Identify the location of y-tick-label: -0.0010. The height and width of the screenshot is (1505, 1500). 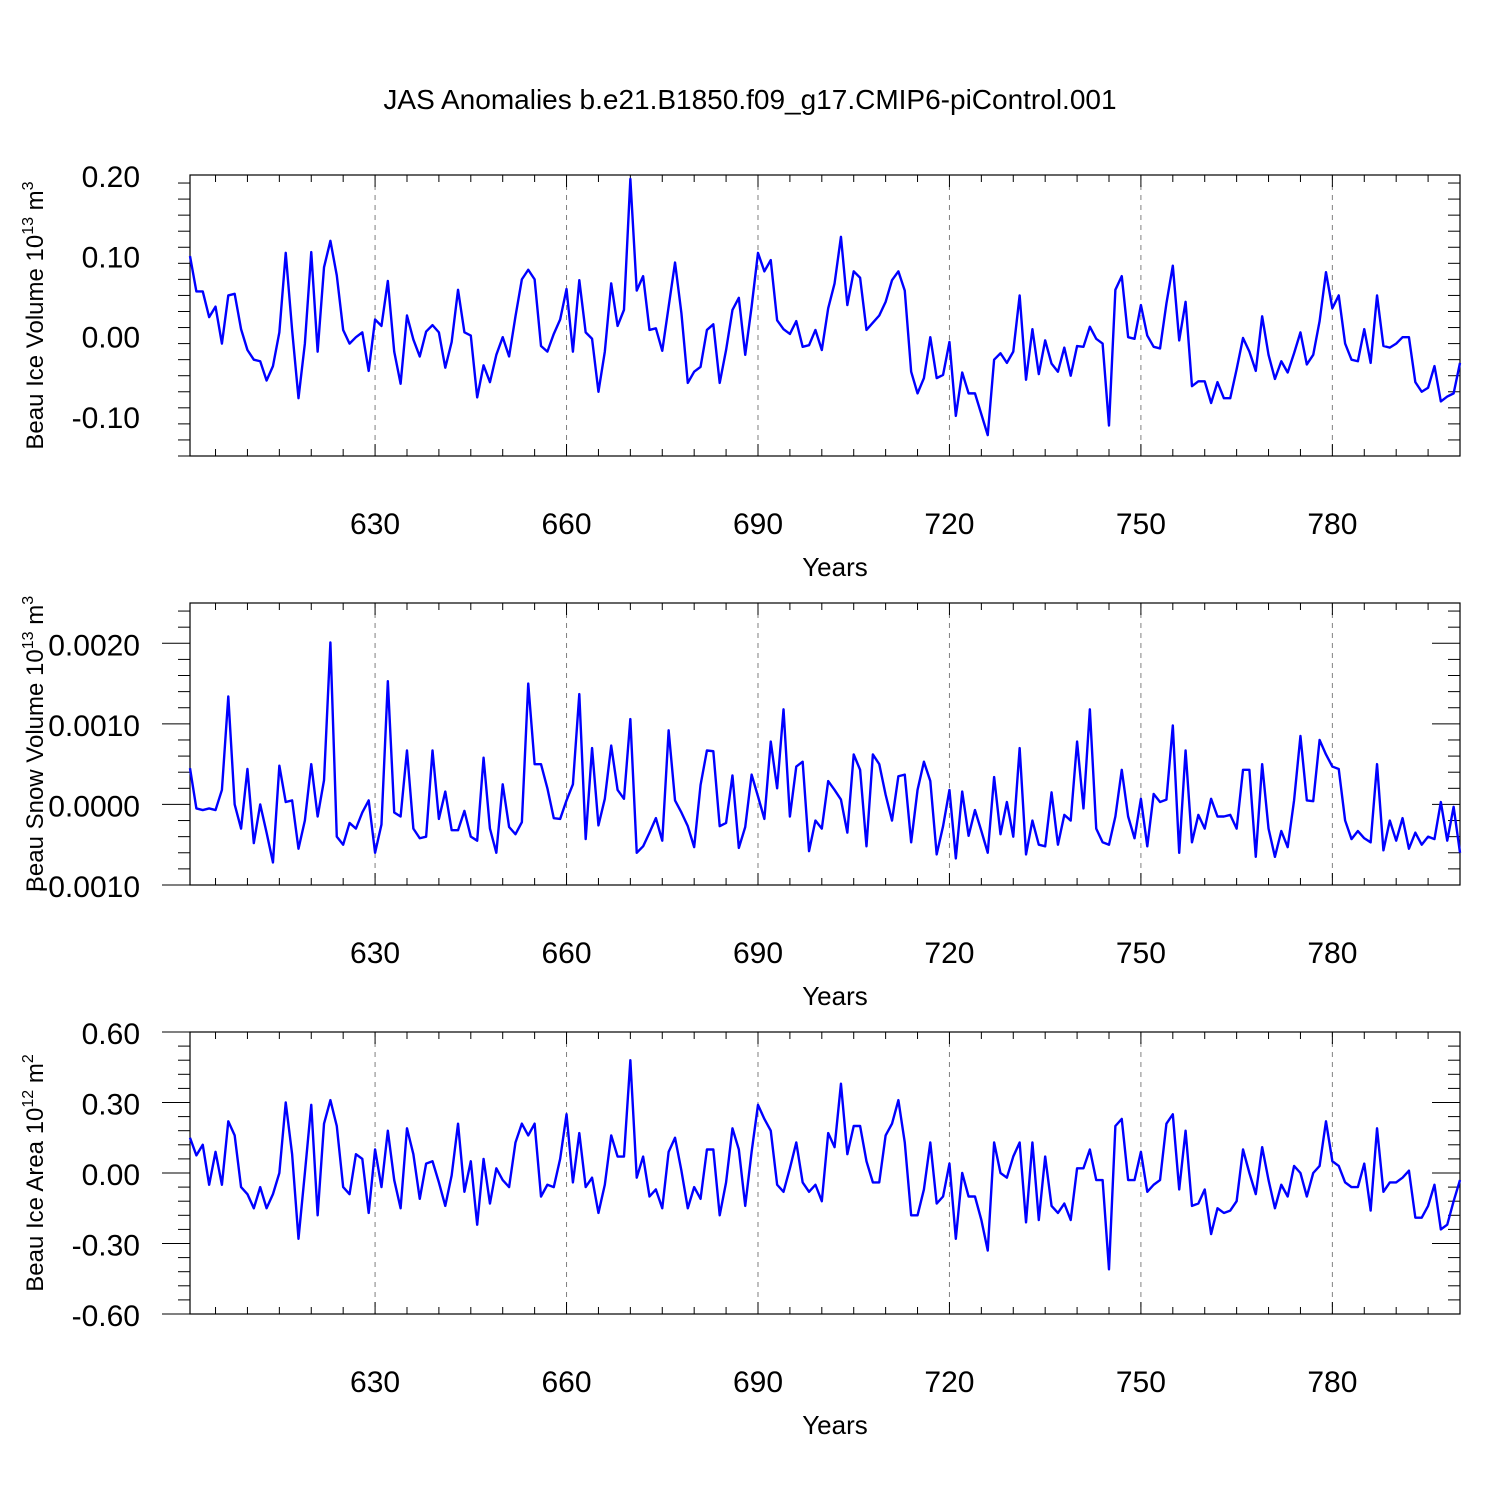
(89, 887).